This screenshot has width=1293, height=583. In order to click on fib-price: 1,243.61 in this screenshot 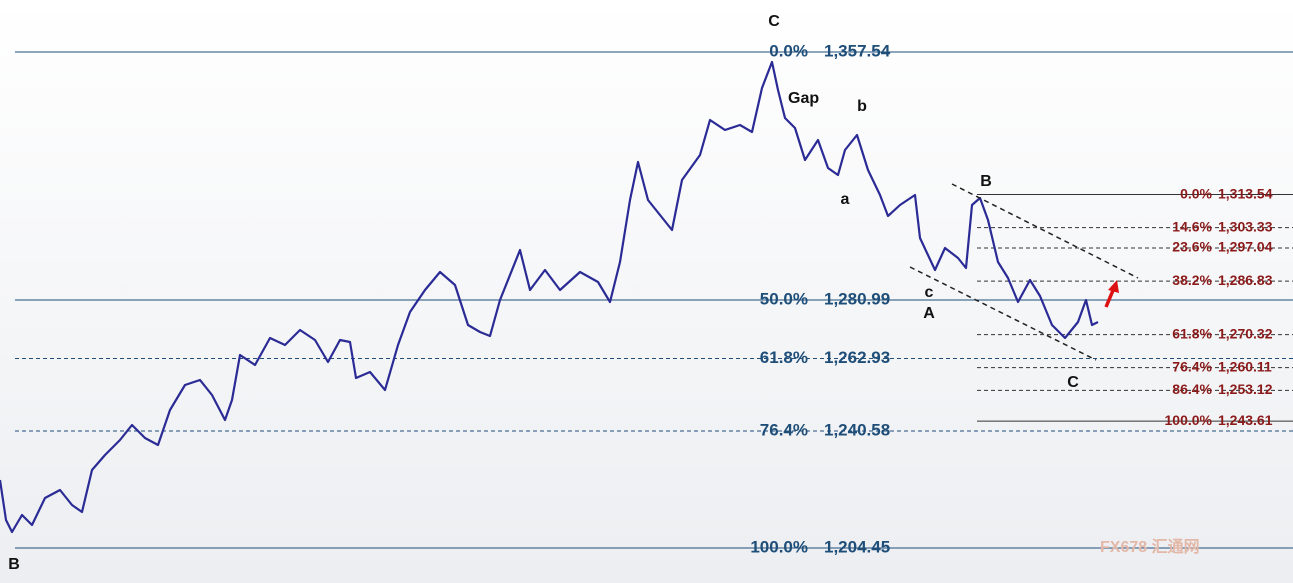, I will do `click(1245, 420)`.